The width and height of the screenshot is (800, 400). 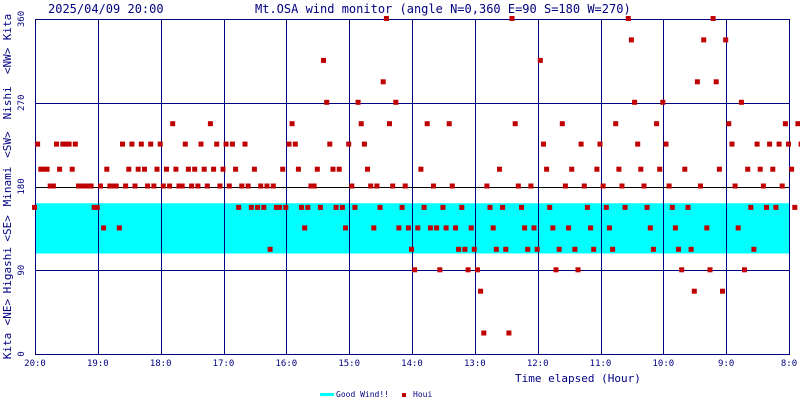 I want to click on y-direction-label: <NE>, so click(x=7, y=312).